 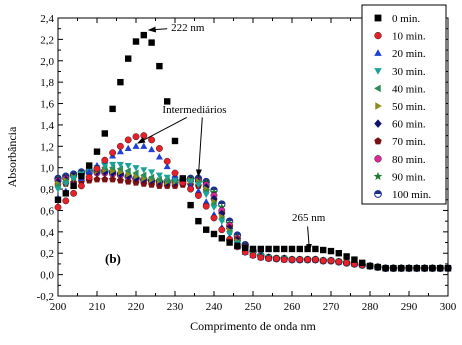 I want to click on legend-label: 20 min., so click(x=409, y=54).